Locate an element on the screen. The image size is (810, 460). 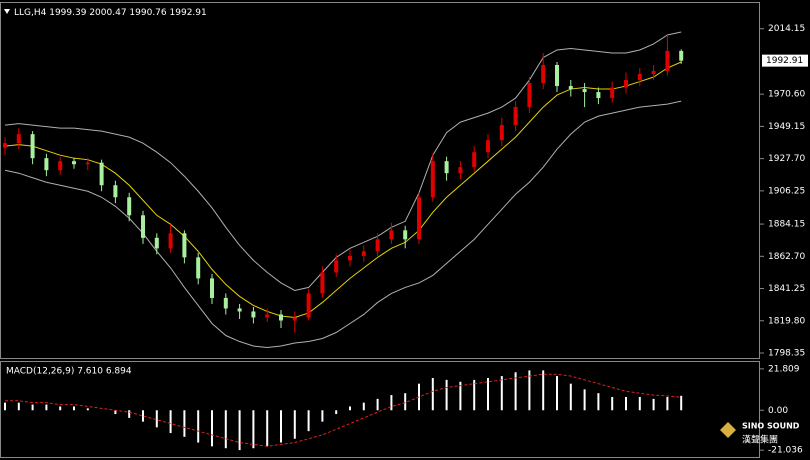
indicator-line is located at coordinates (343, 410).